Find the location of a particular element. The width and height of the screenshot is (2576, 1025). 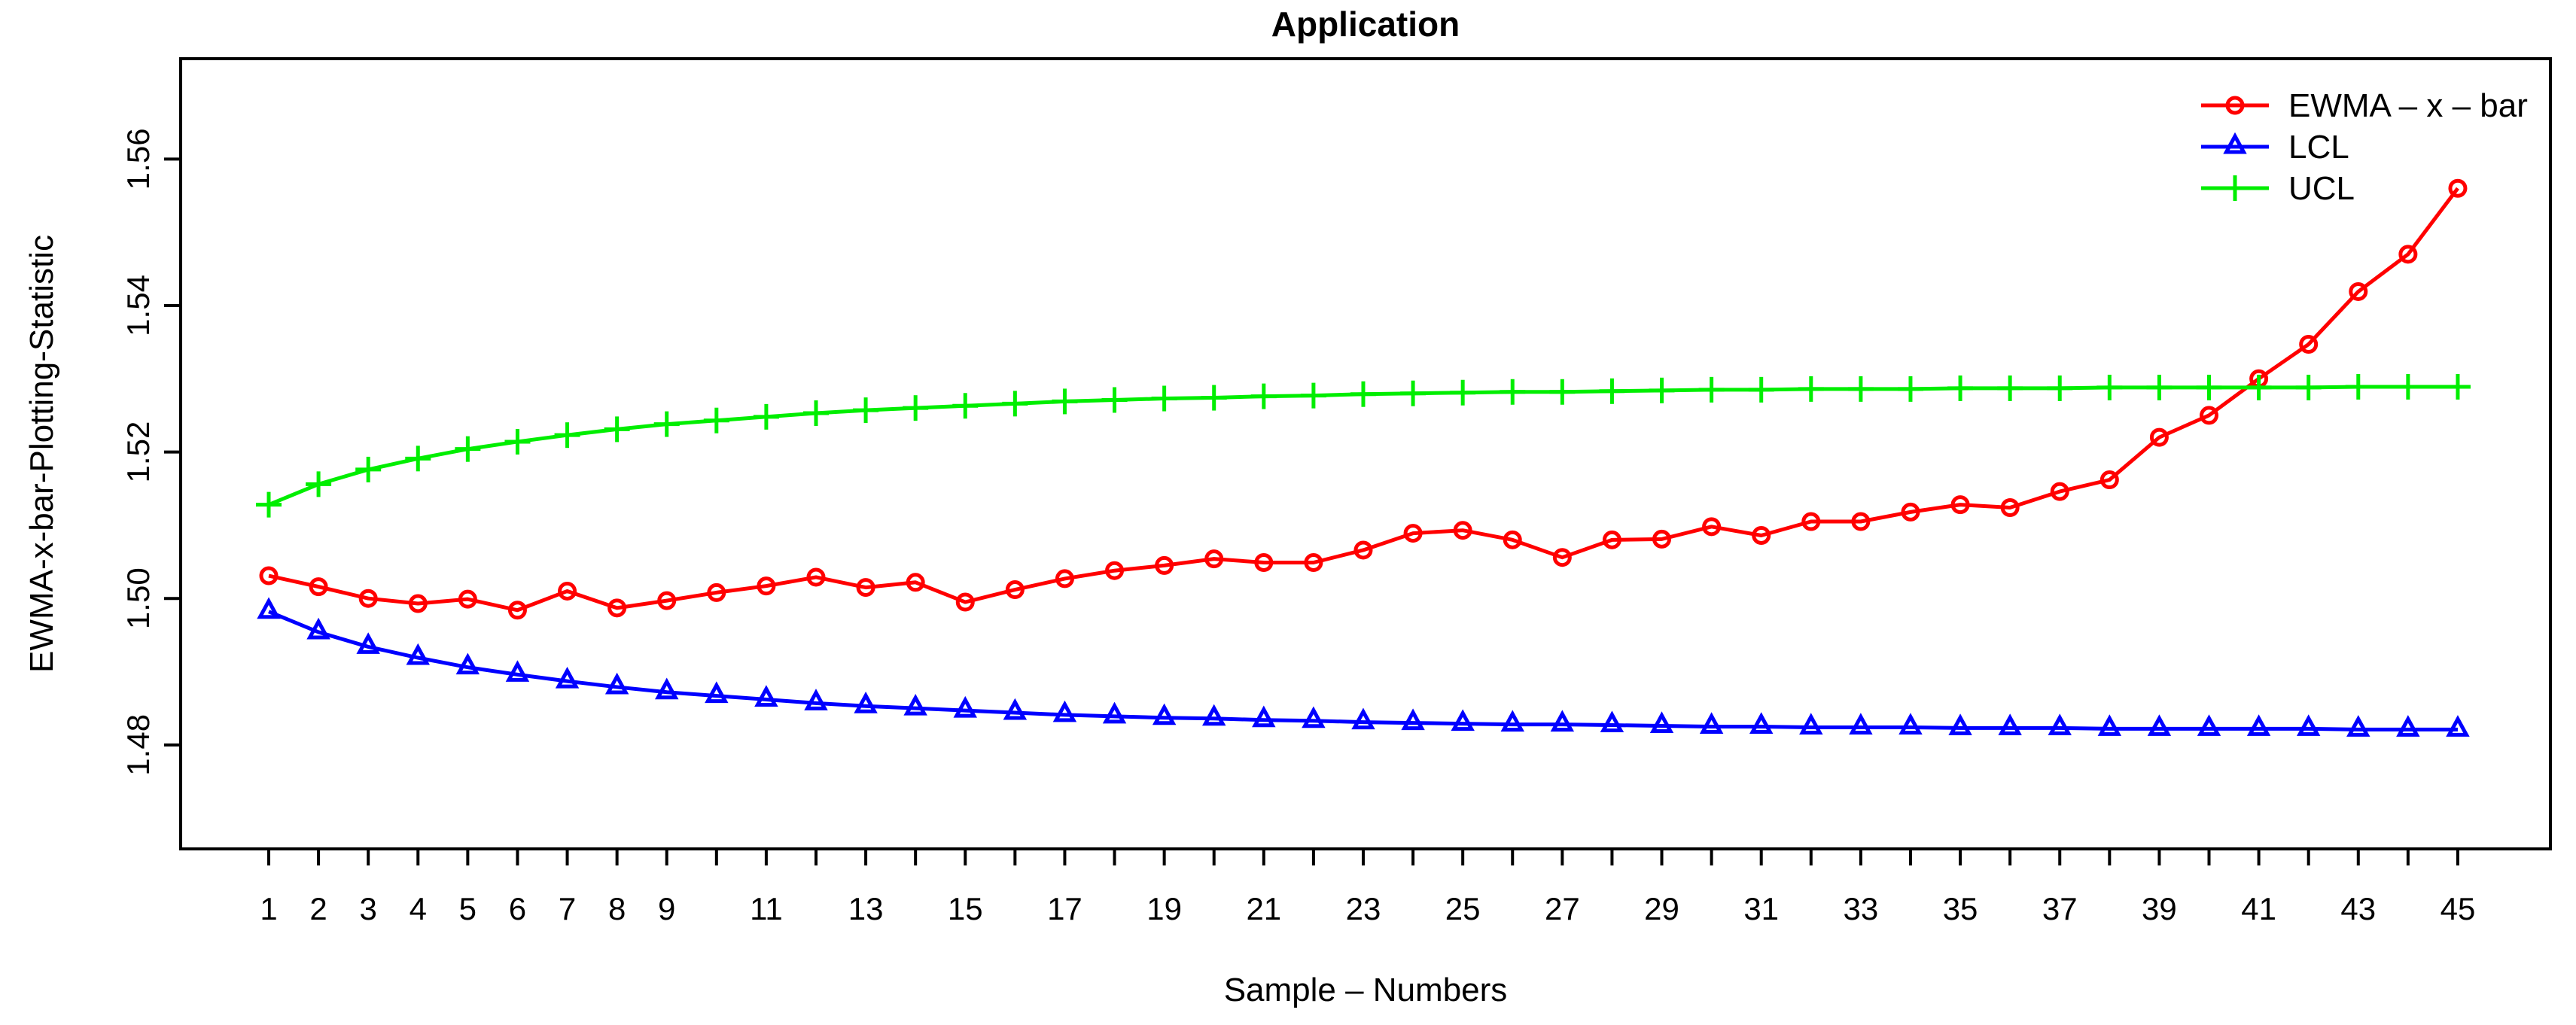

x-axis-tick-label: 29 is located at coordinates (1662, 908).